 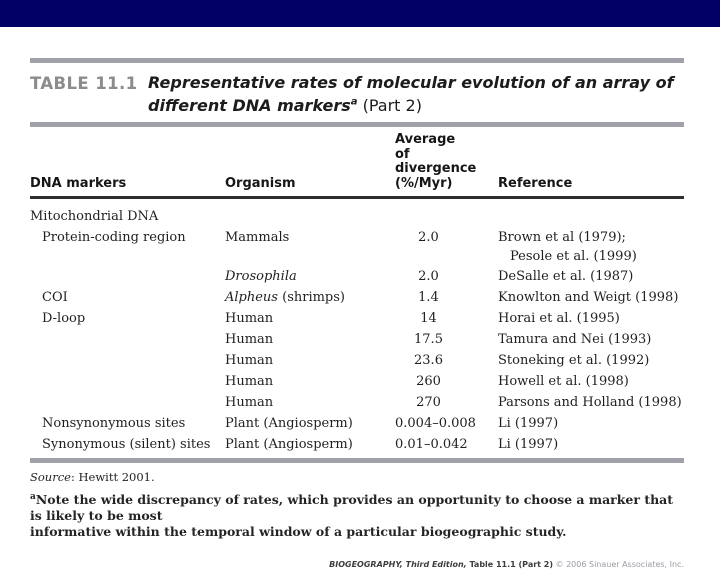 What do you see at coordinates (389, 105) in the screenshot?
I see `table-title-part-label: (Part 2)` at bounding box center [389, 105].